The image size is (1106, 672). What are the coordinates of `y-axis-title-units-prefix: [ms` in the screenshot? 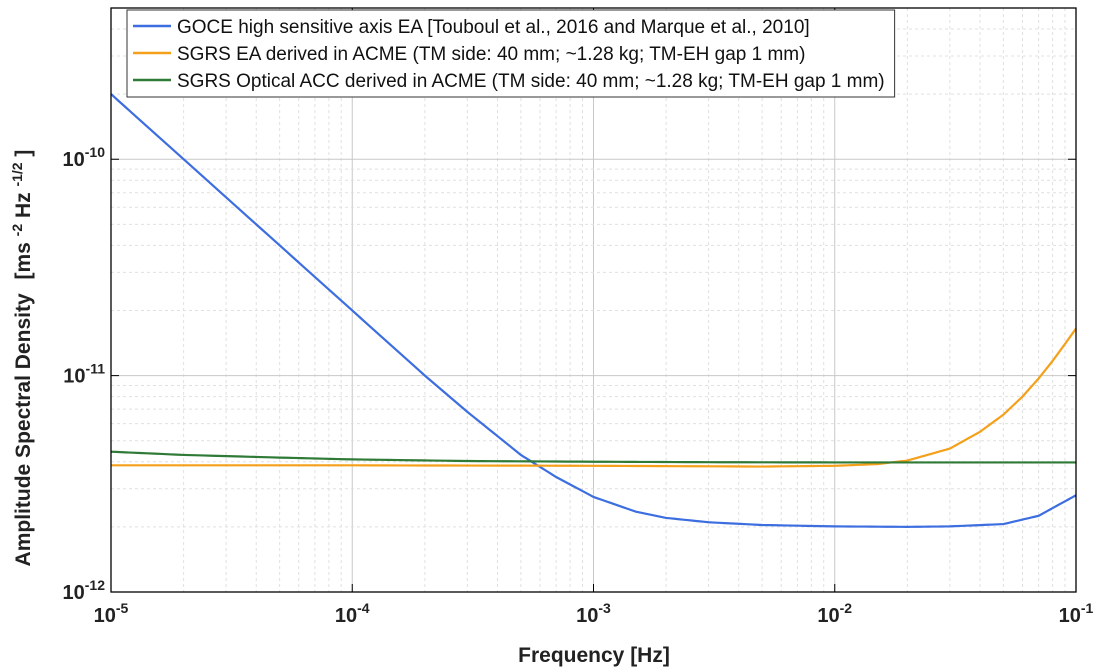 It's located at (23, 260).